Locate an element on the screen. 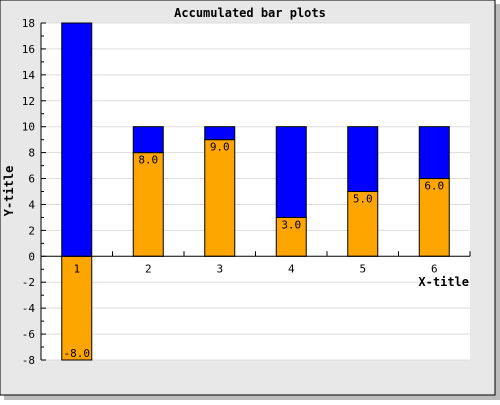  y-tick-label: 18 is located at coordinates (28, 23).